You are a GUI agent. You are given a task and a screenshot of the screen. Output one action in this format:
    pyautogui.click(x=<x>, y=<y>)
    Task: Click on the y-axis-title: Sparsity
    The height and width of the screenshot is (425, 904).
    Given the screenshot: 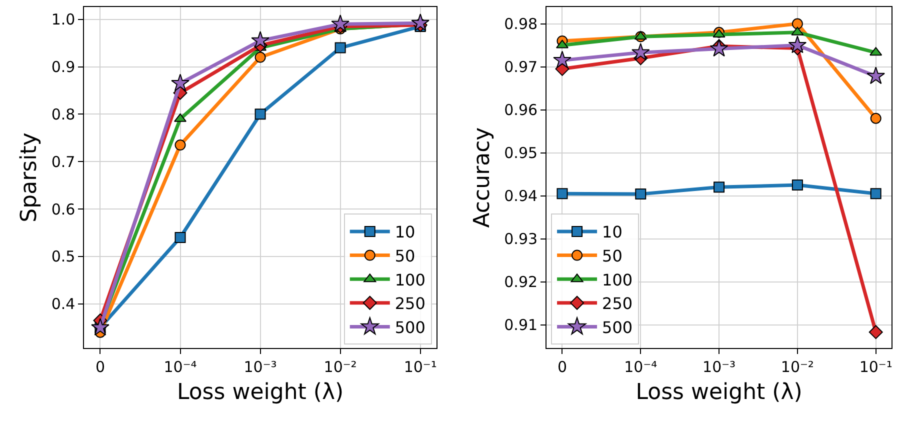 What is the action you would take?
    pyautogui.click(x=29, y=177)
    